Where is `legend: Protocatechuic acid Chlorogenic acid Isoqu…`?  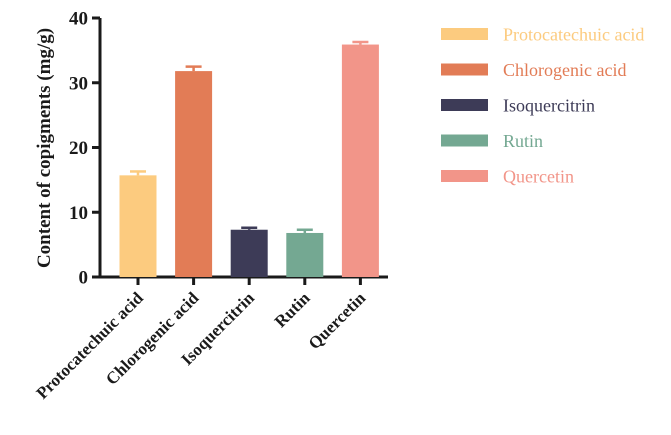 legend: Protocatechuic acid Chlorogenic acid Isoqu… is located at coordinates (542, 106).